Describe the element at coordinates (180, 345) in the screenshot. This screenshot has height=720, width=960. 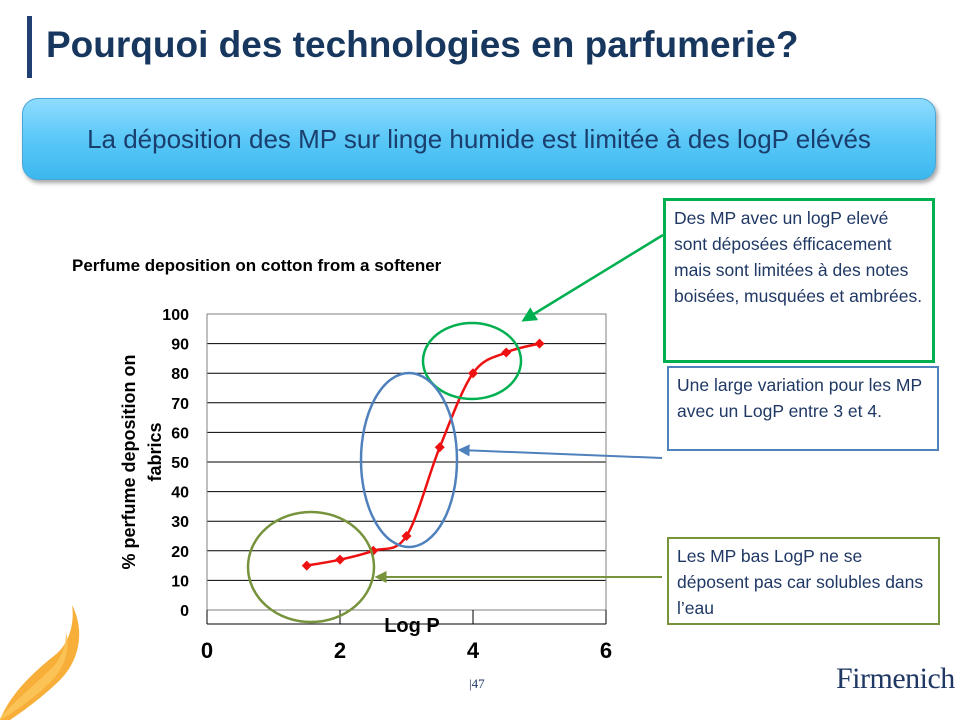
I see `y-tick-label-9: 90` at that location.